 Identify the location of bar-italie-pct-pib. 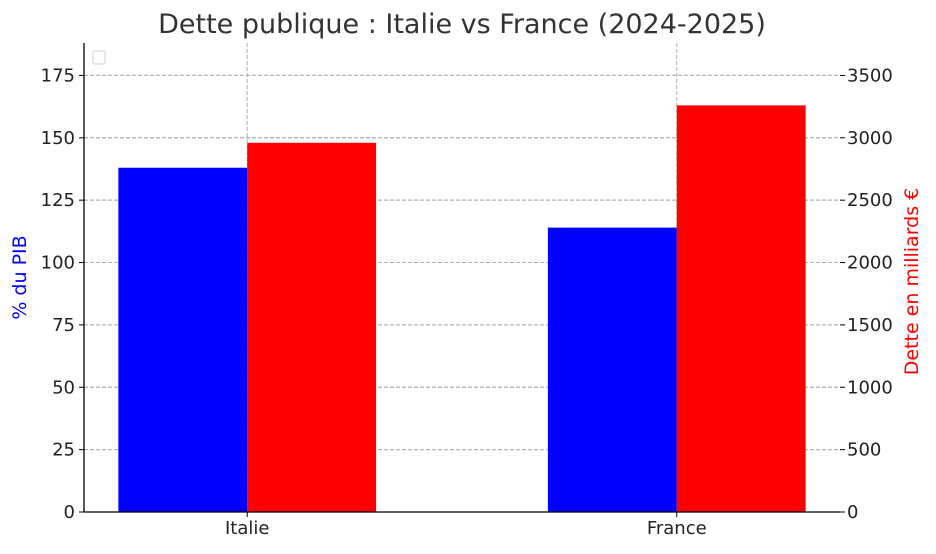
(183, 339).